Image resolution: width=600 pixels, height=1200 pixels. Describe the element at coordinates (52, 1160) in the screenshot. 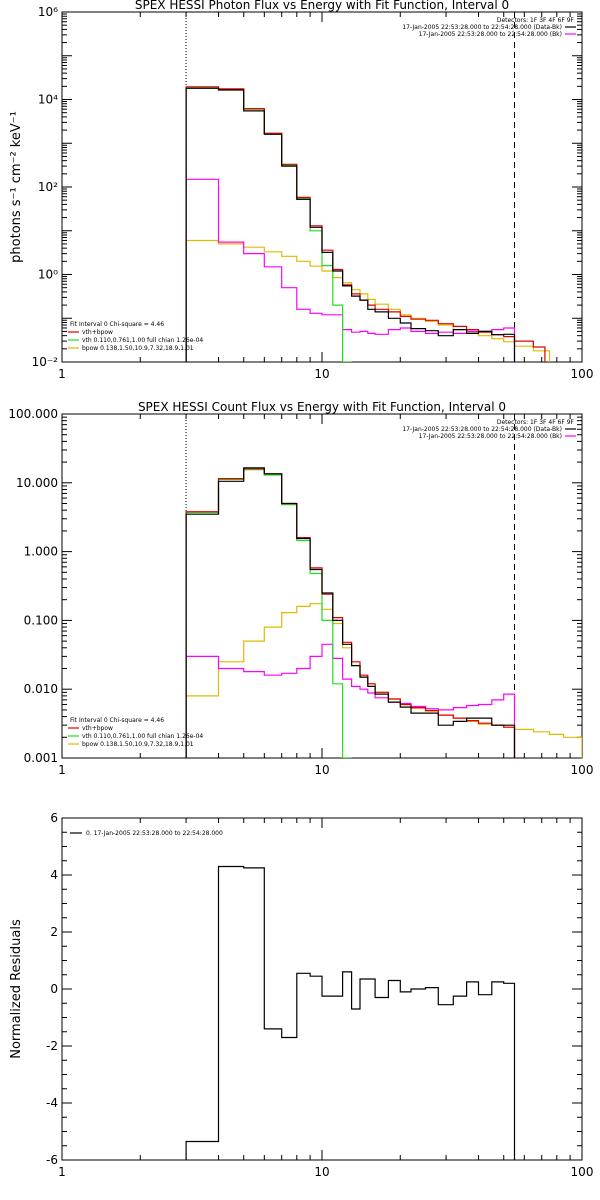

I see `y-tick-label: -6` at that location.